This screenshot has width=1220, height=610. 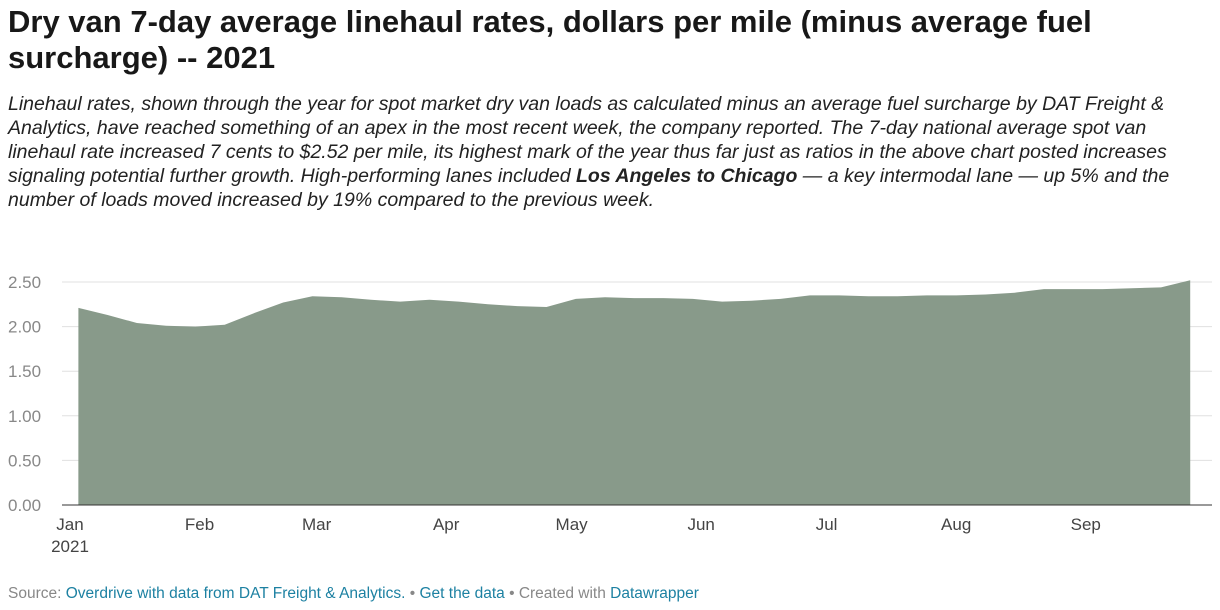 I want to click on x-tick-label: Jul, so click(x=827, y=524).